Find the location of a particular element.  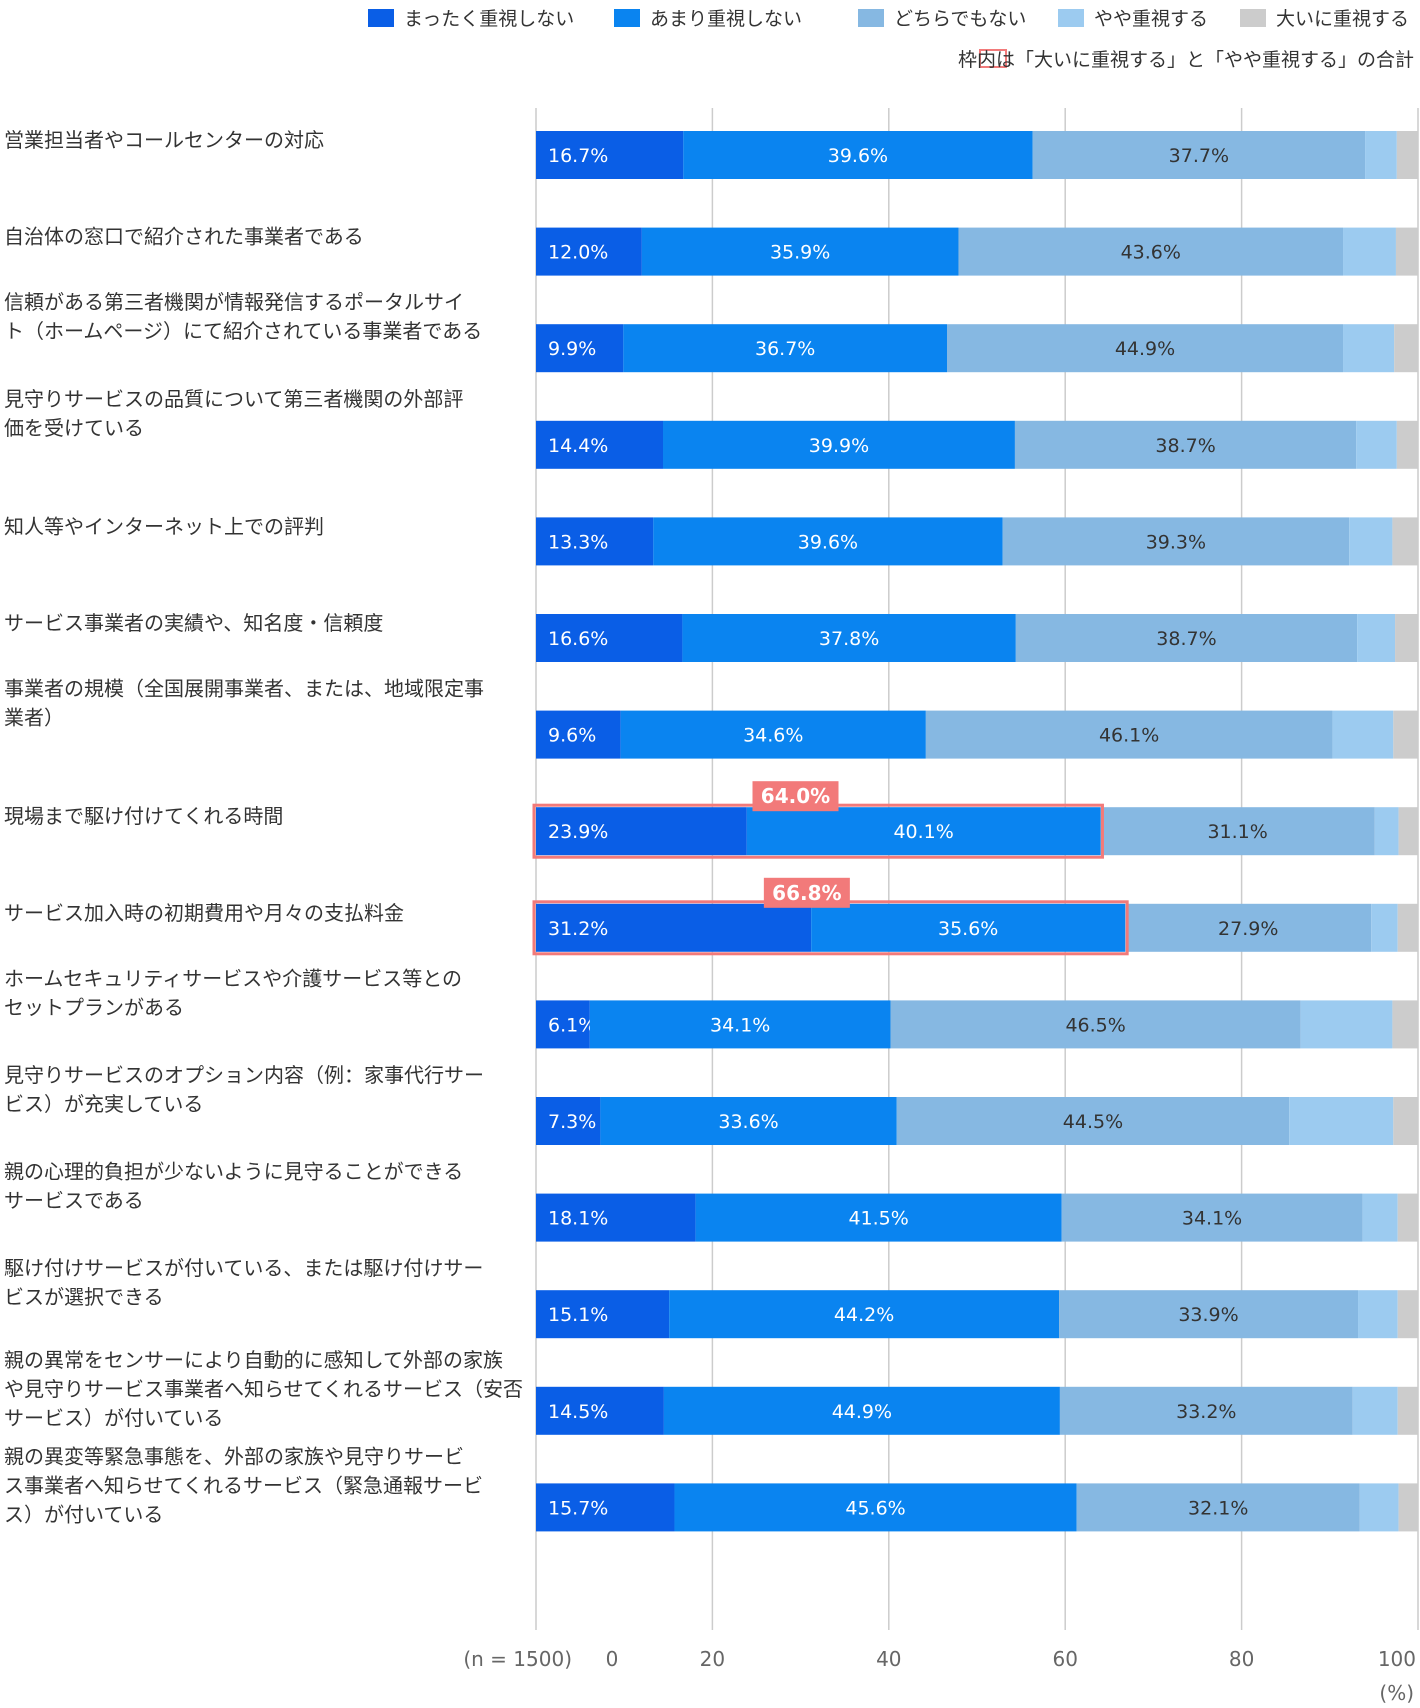

x-tick-label: 60 is located at coordinates (1064, 1659).